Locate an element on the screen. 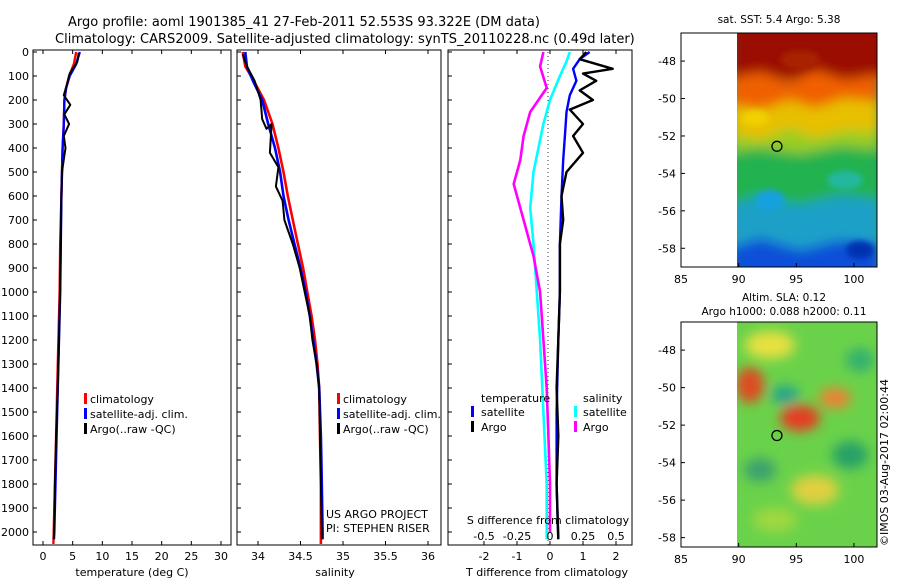 The image size is (900, 580). sst-map-title: sat. SST: 5.4 Argo: 5.38 is located at coordinates (779, 20).